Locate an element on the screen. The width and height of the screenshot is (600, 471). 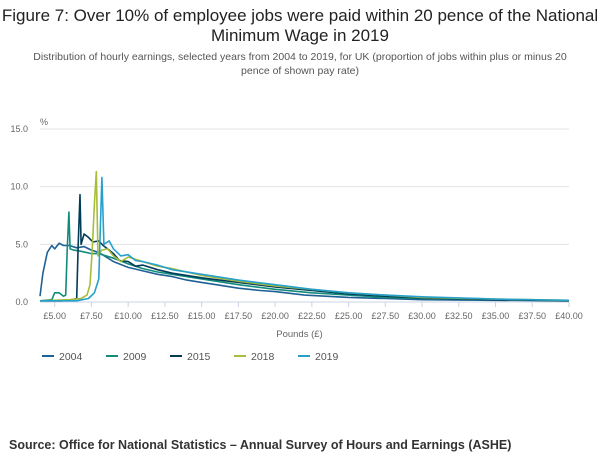
y-tick-label: 5.0 is located at coordinates (21, 244).